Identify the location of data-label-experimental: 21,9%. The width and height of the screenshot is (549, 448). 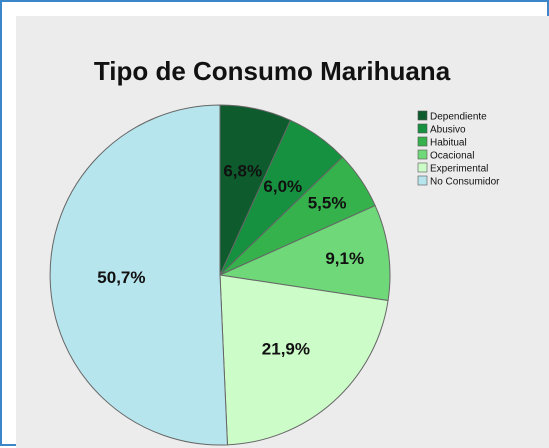
(286, 348).